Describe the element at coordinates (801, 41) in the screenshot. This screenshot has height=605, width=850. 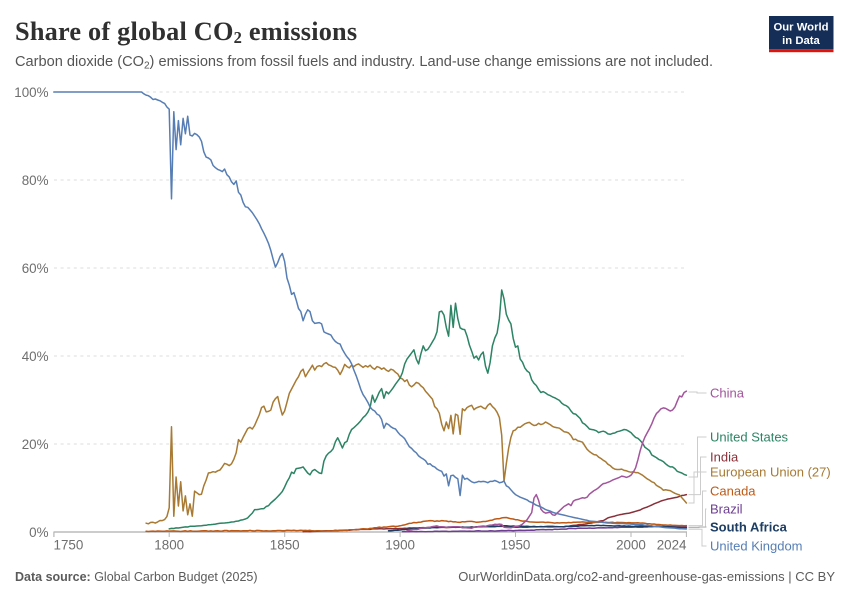
I see `svg-text: in Data` at that location.